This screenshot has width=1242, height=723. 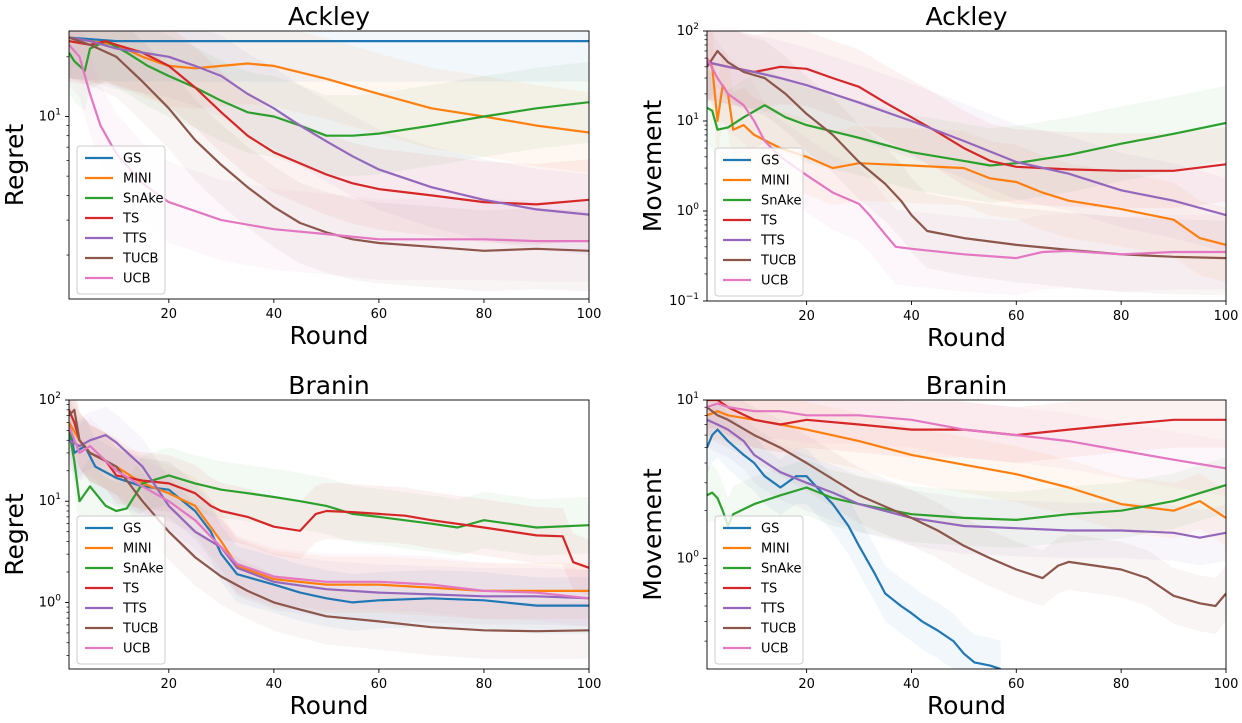 I want to click on band-snake, so click(x=329, y=479).